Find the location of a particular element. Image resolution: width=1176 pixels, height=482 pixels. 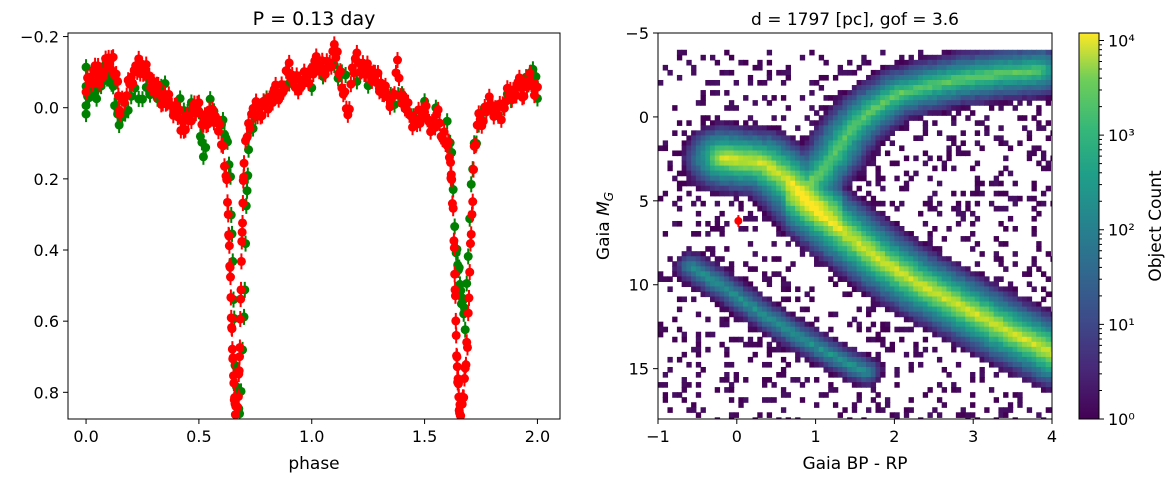

cmd-y-tick-label: 5 is located at coordinates (644, 201).